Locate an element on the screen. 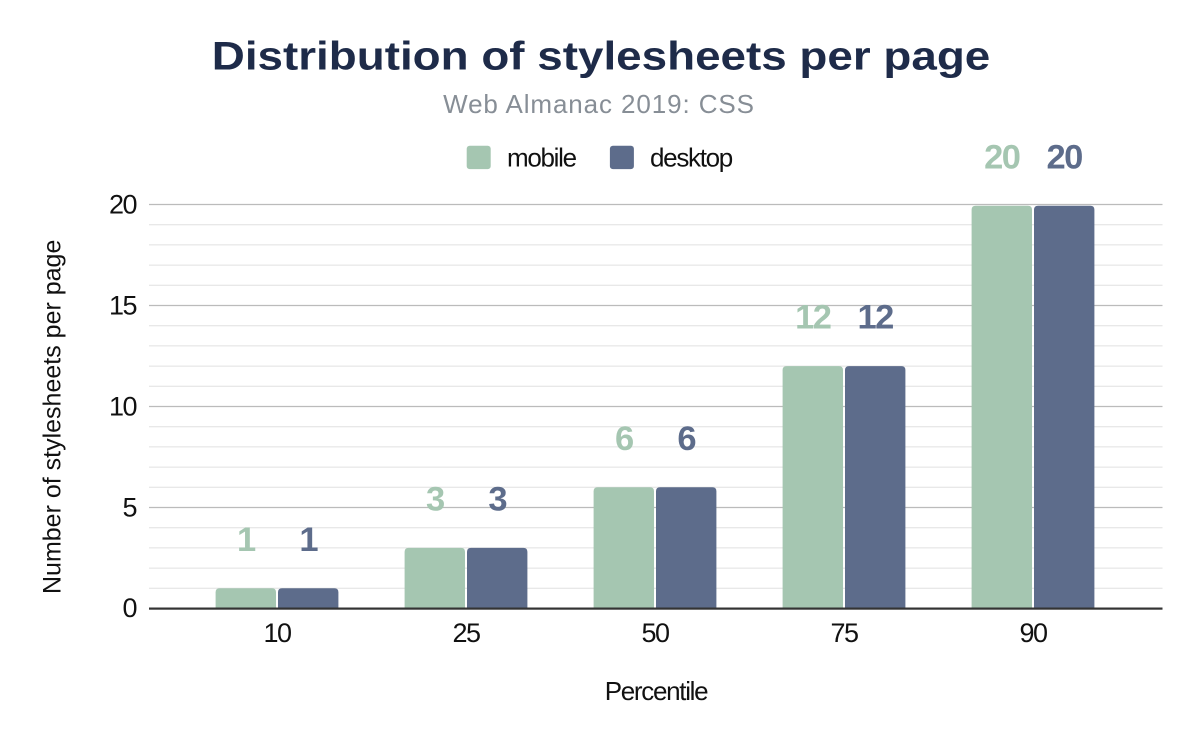 The image size is (1200, 742). svg-text: Percentile is located at coordinates (656, 691).